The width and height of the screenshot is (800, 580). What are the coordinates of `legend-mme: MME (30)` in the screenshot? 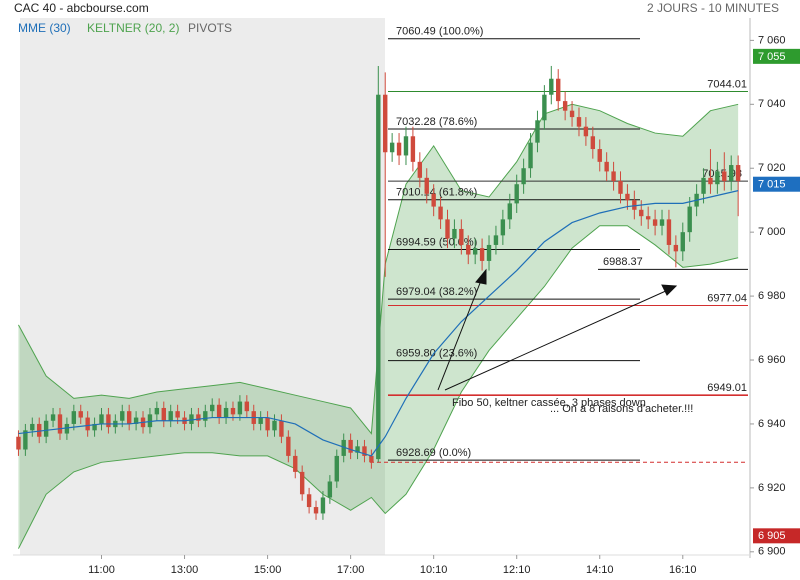 It's located at (44, 28).